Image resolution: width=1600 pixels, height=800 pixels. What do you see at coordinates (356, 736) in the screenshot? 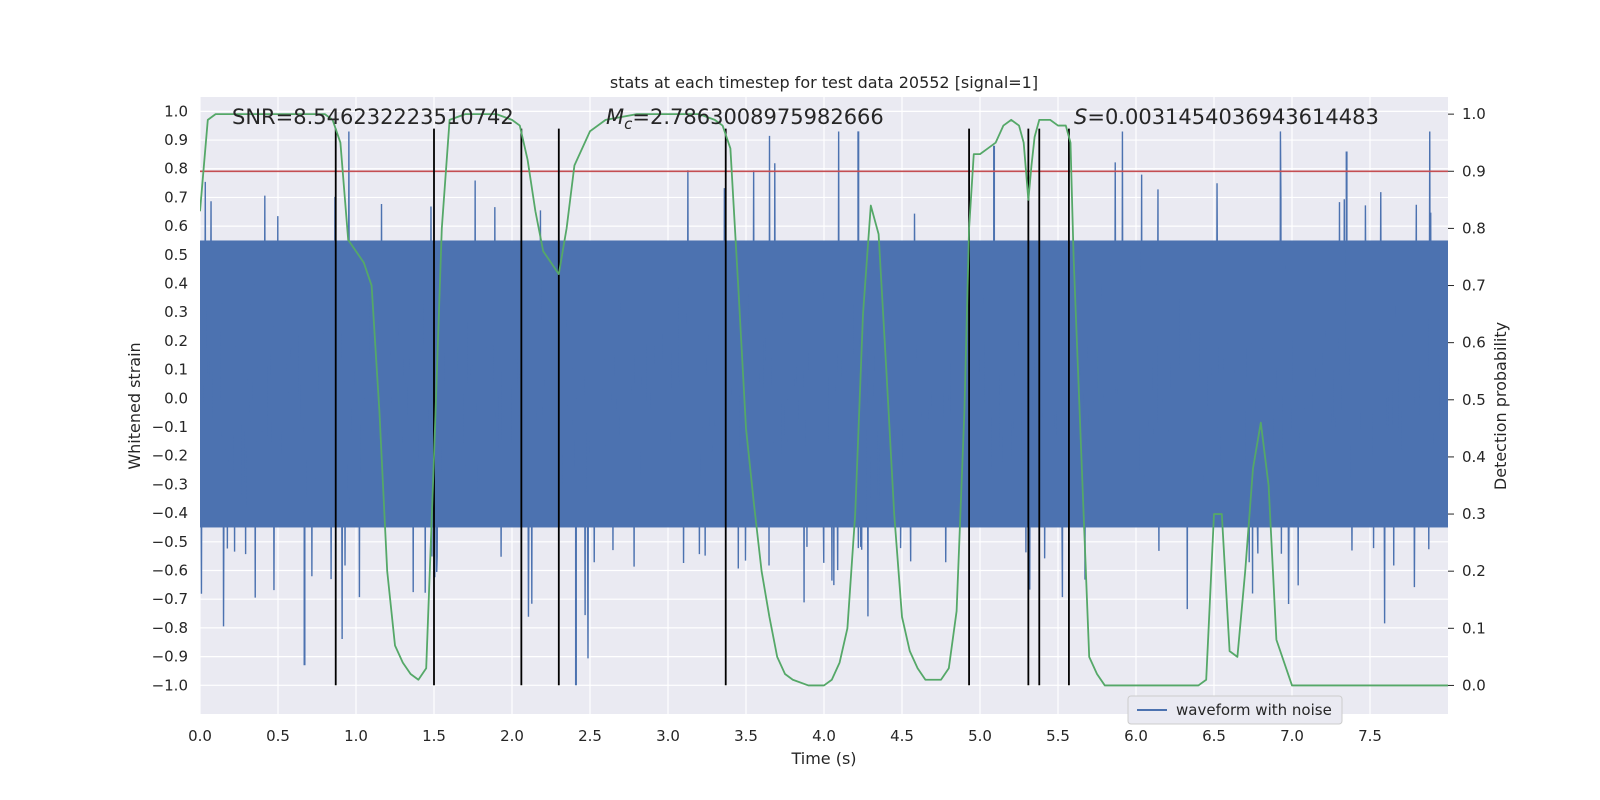
I see `x-tick-label: 1.0` at bounding box center [356, 736].